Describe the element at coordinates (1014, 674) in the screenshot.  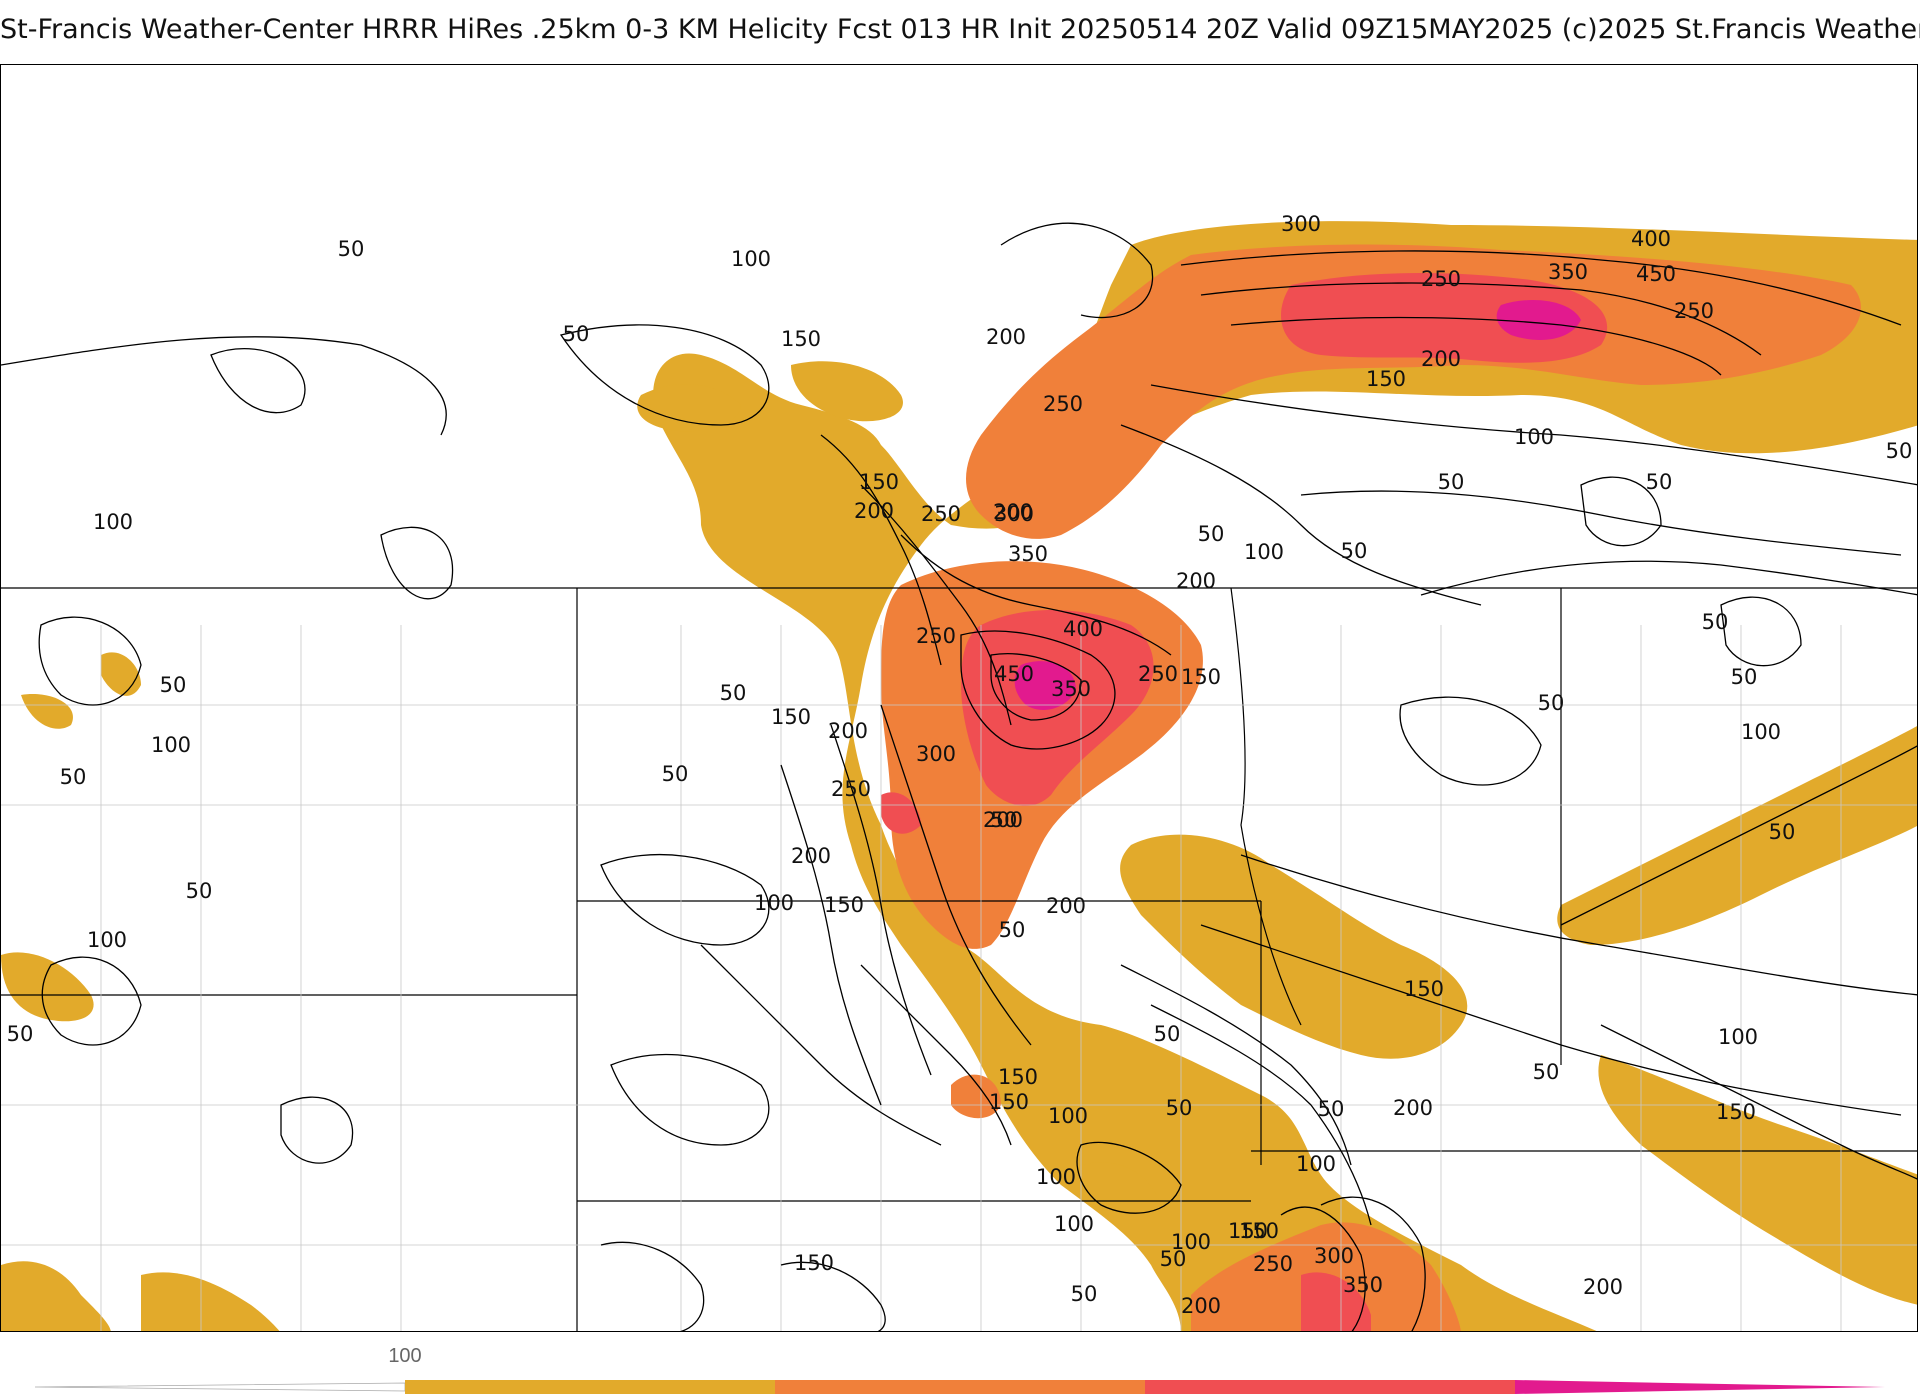
I see `contour-label: 450` at that location.